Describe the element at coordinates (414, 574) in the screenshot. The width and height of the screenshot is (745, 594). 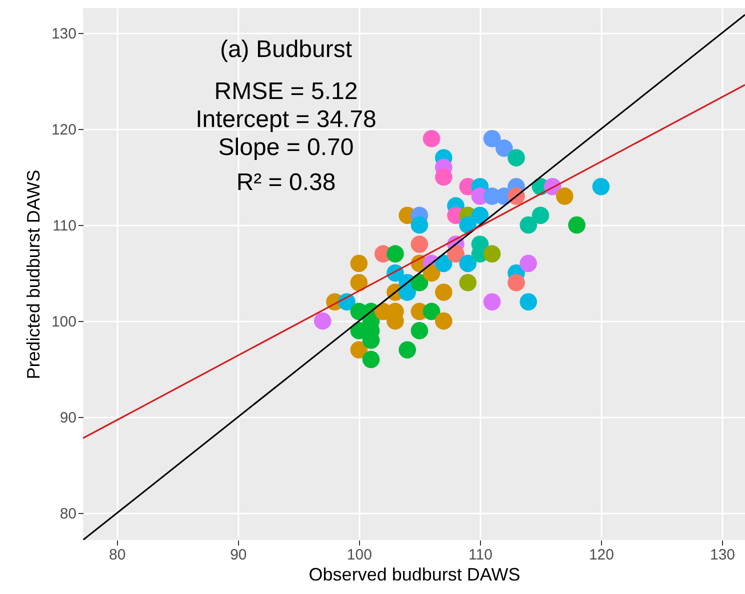
I see `x-axis-title: Observed budburst DAWS` at that location.